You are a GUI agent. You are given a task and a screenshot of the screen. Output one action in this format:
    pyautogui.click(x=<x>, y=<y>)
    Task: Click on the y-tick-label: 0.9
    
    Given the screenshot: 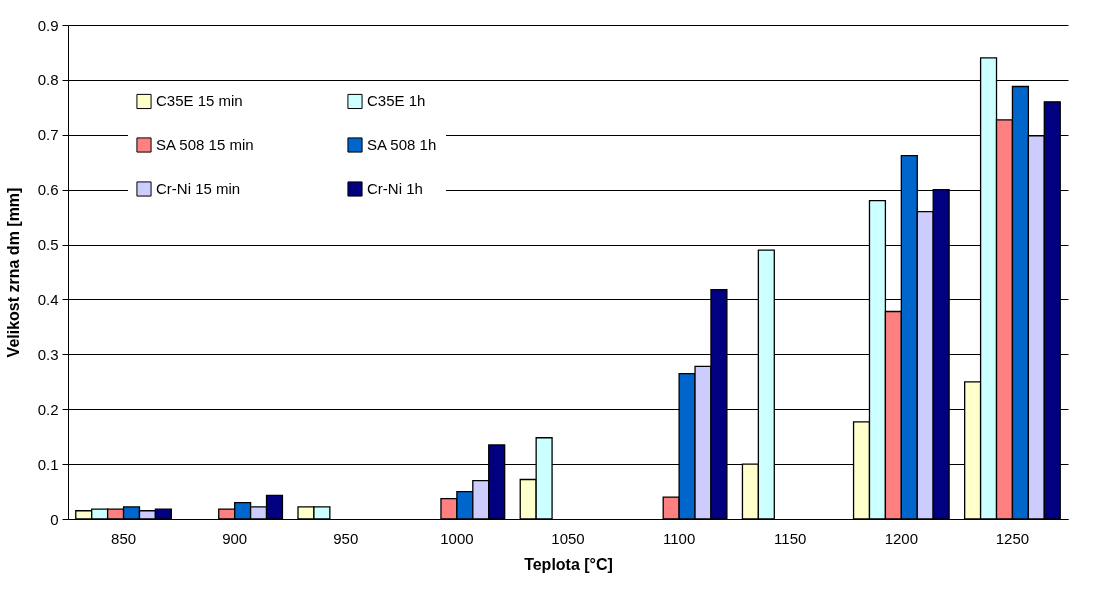 What is the action you would take?
    pyautogui.click(x=48, y=25)
    